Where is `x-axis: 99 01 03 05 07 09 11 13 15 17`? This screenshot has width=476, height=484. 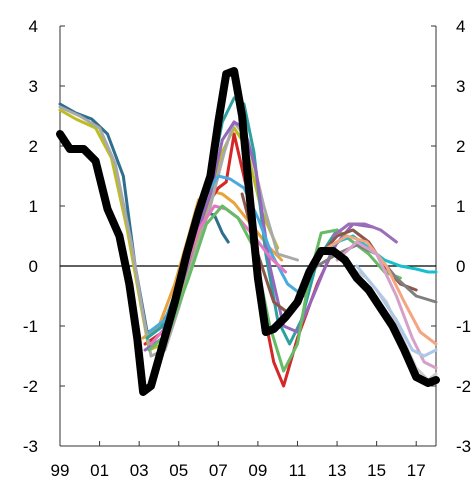
x-axis: 99 01 03 05 07 09 11 13 15 17 is located at coordinates (238, 460).